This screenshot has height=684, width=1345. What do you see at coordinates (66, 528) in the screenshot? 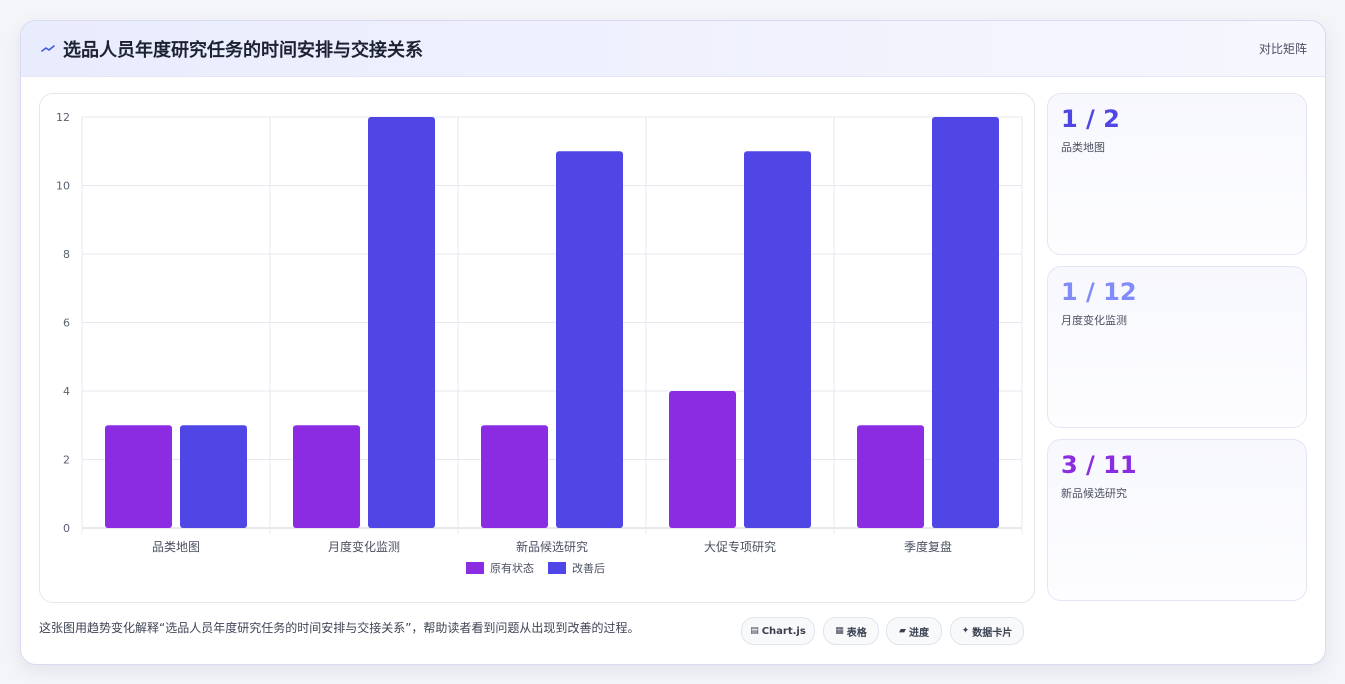
I see `y-tick-label: 0` at bounding box center [66, 528].